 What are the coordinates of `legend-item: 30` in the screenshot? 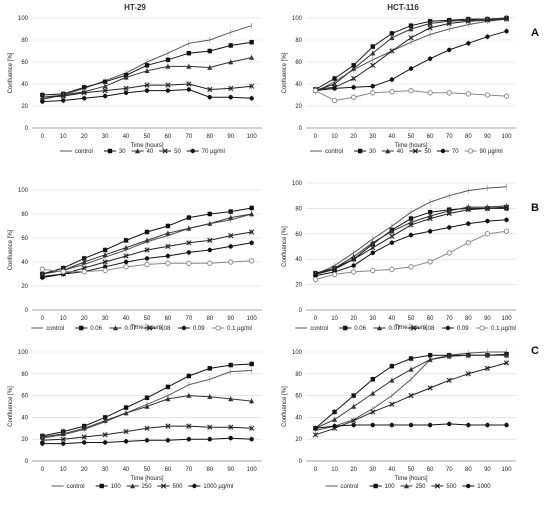 It's located at (114, 151).